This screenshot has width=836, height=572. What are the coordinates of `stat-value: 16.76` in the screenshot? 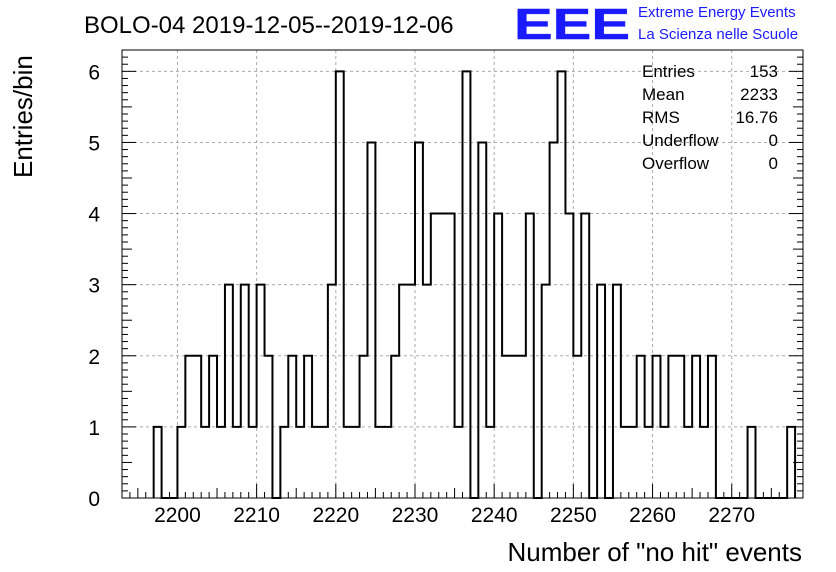 It's located at (756, 117).